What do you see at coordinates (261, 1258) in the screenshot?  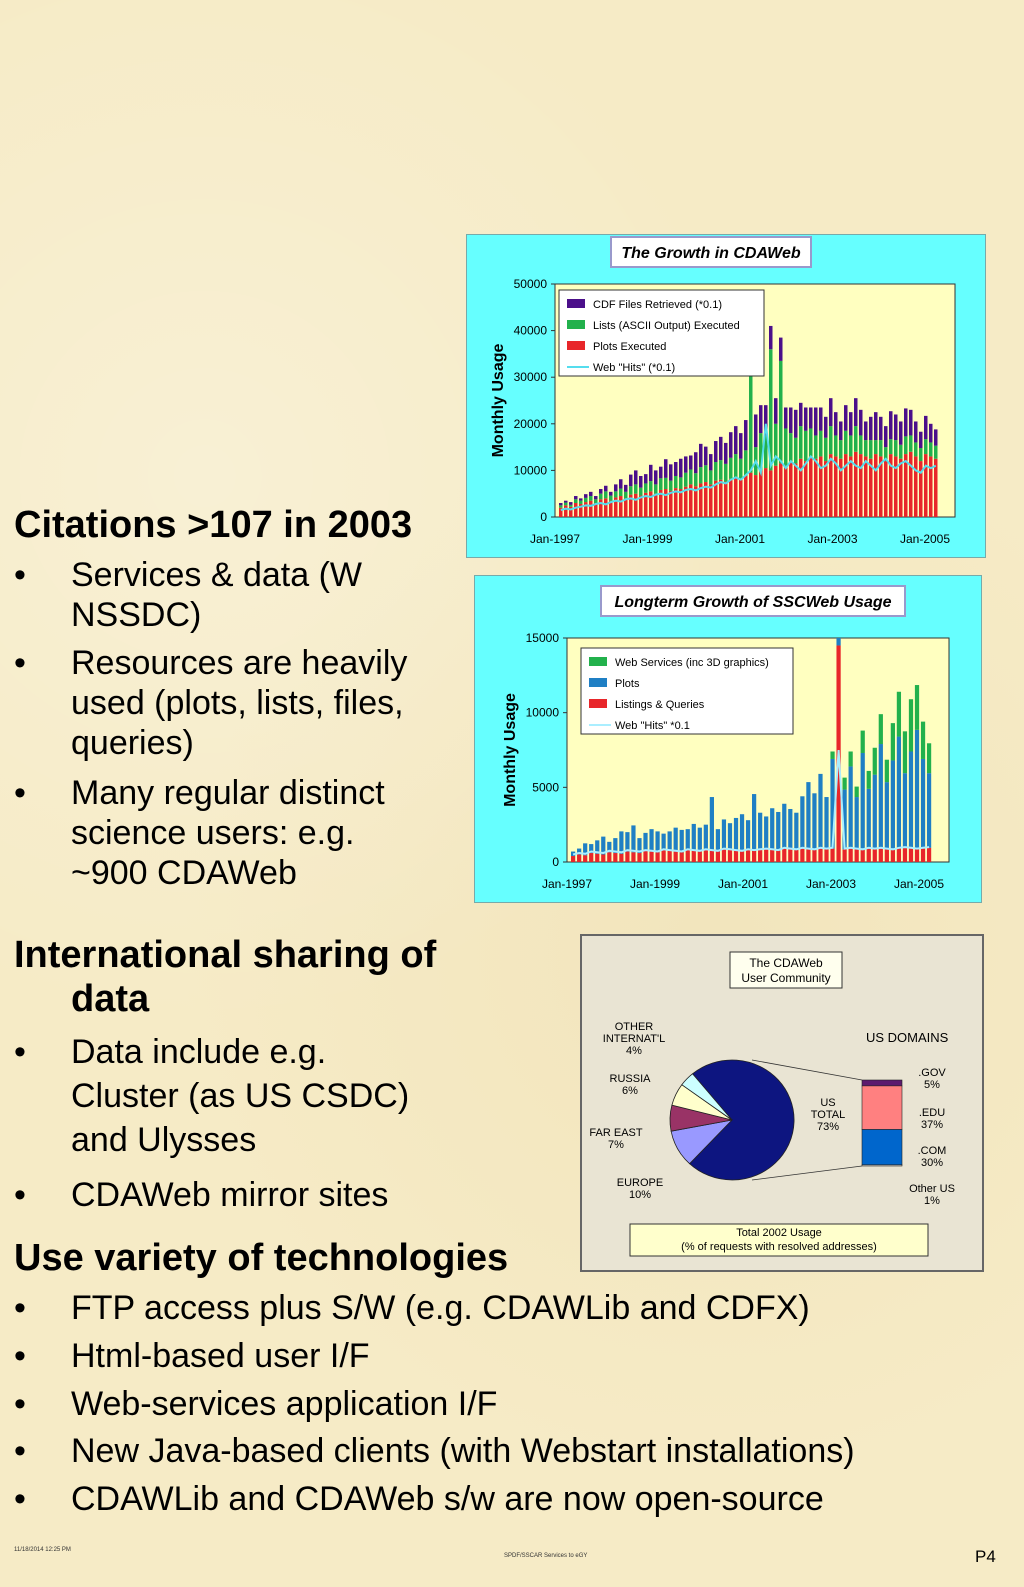 I see `section-heading: Use variety of technologies` at bounding box center [261, 1258].